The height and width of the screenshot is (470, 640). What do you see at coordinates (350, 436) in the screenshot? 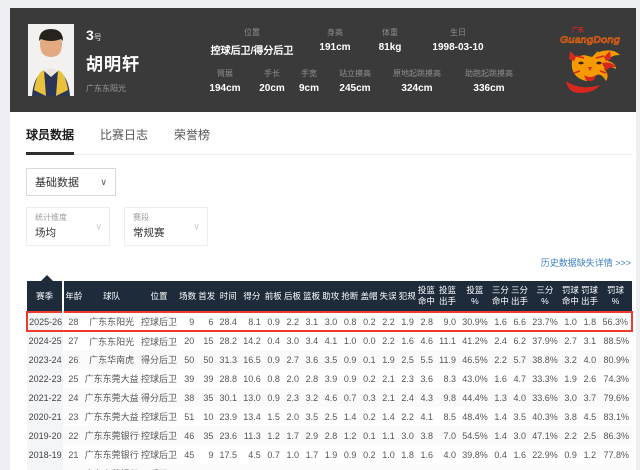
I see `table-cell: 1.2` at bounding box center [350, 436].